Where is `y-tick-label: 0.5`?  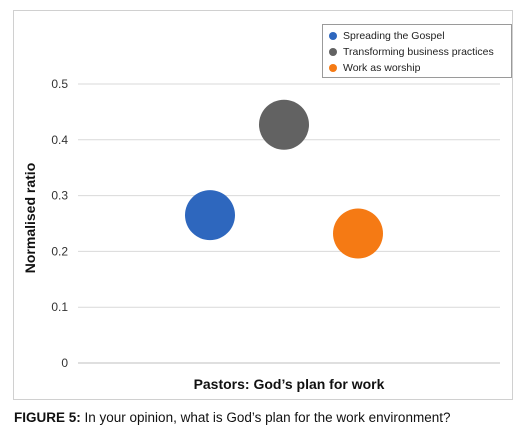
y-tick-label: 0.5 is located at coordinates (59, 84).